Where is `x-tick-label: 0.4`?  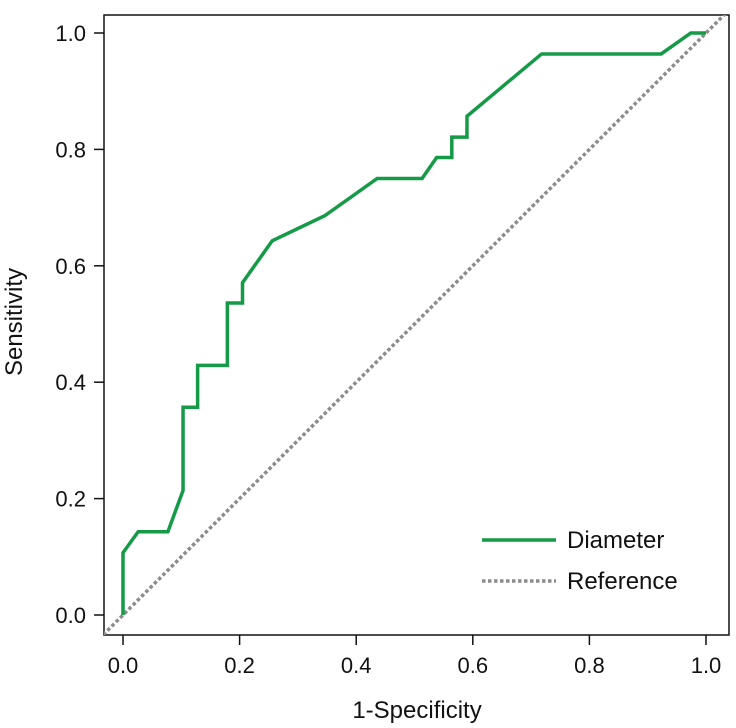
x-tick-label: 0.4 is located at coordinates (356, 665).